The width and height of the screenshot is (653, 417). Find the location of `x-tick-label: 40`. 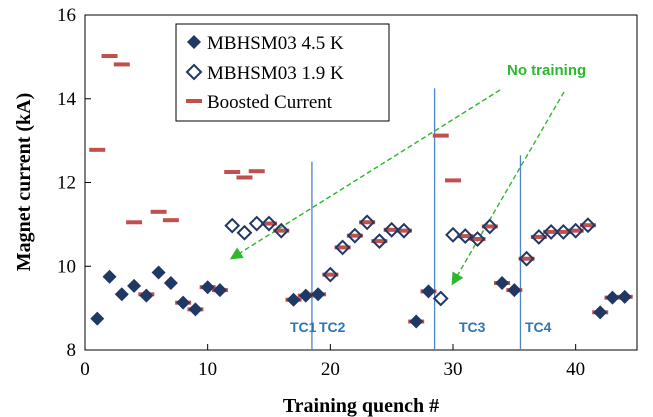

x-tick-label: 40 is located at coordinates (575, 369).